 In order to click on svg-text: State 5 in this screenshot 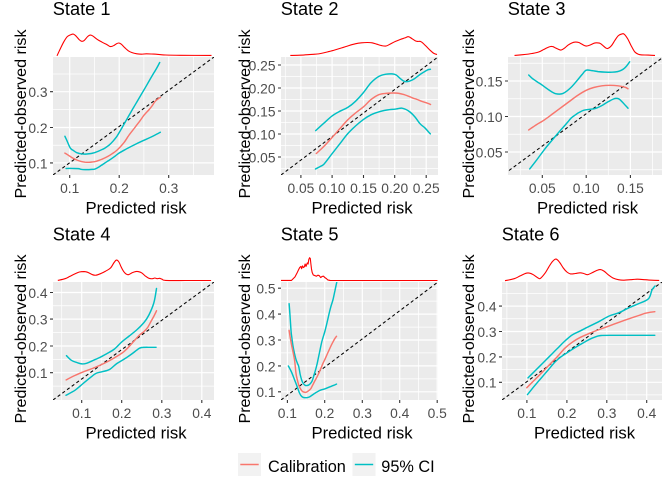, I will do `click(310, 235)`.